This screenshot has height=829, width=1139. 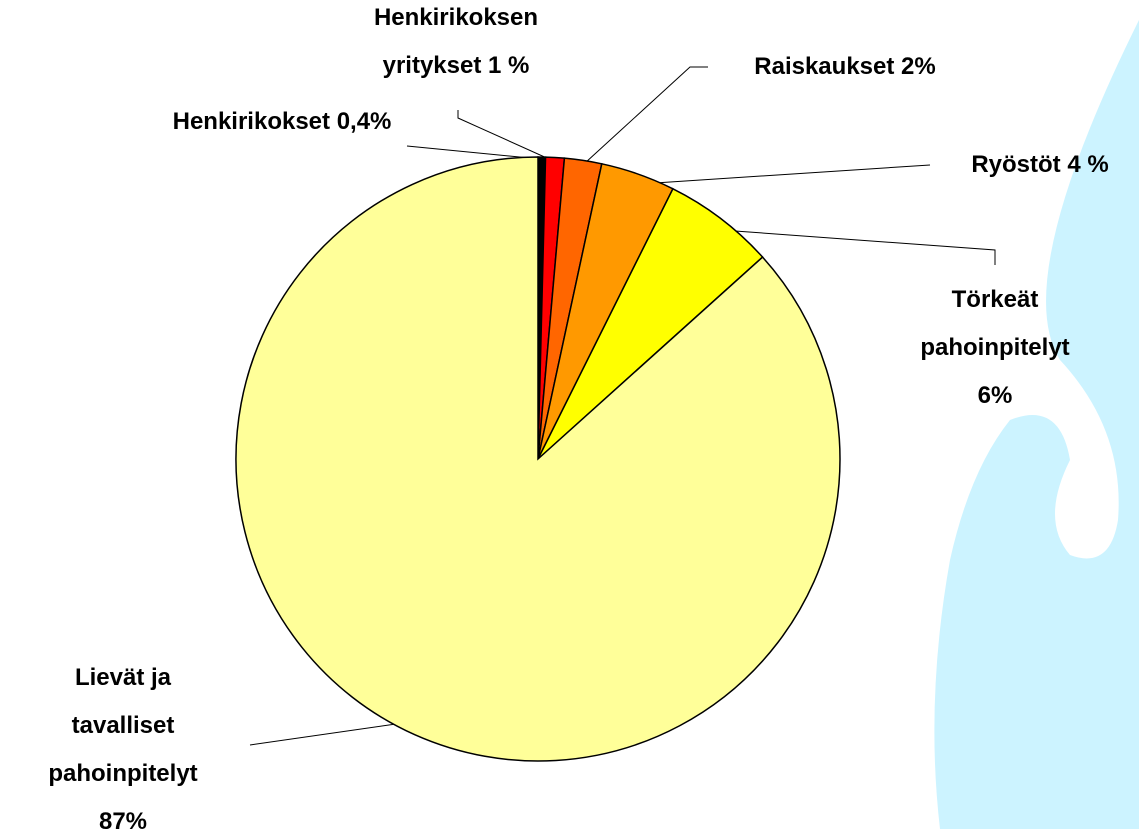 I want to click on slice-label: Lievät ja tavalliset pahoinpitelyt 87%, so click(x=123, y=741).